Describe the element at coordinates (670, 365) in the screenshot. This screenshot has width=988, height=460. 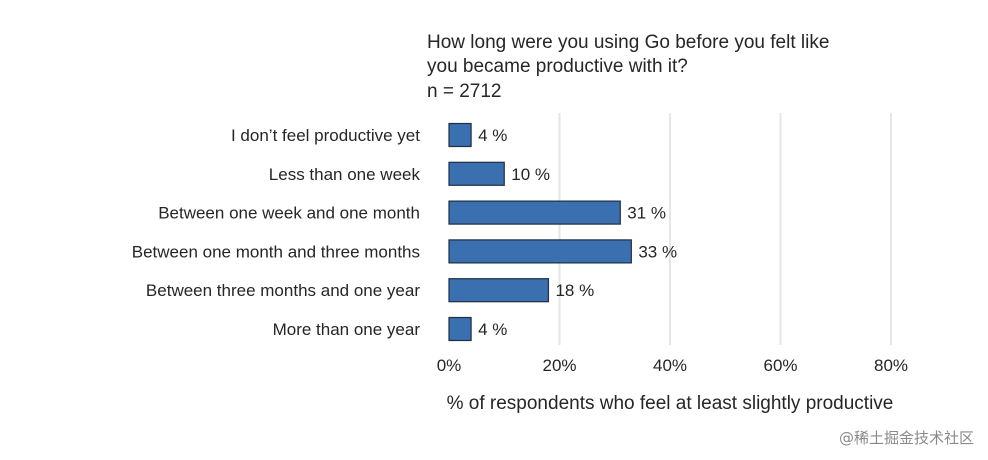
I see `x-tick-label: 40%` at that location.